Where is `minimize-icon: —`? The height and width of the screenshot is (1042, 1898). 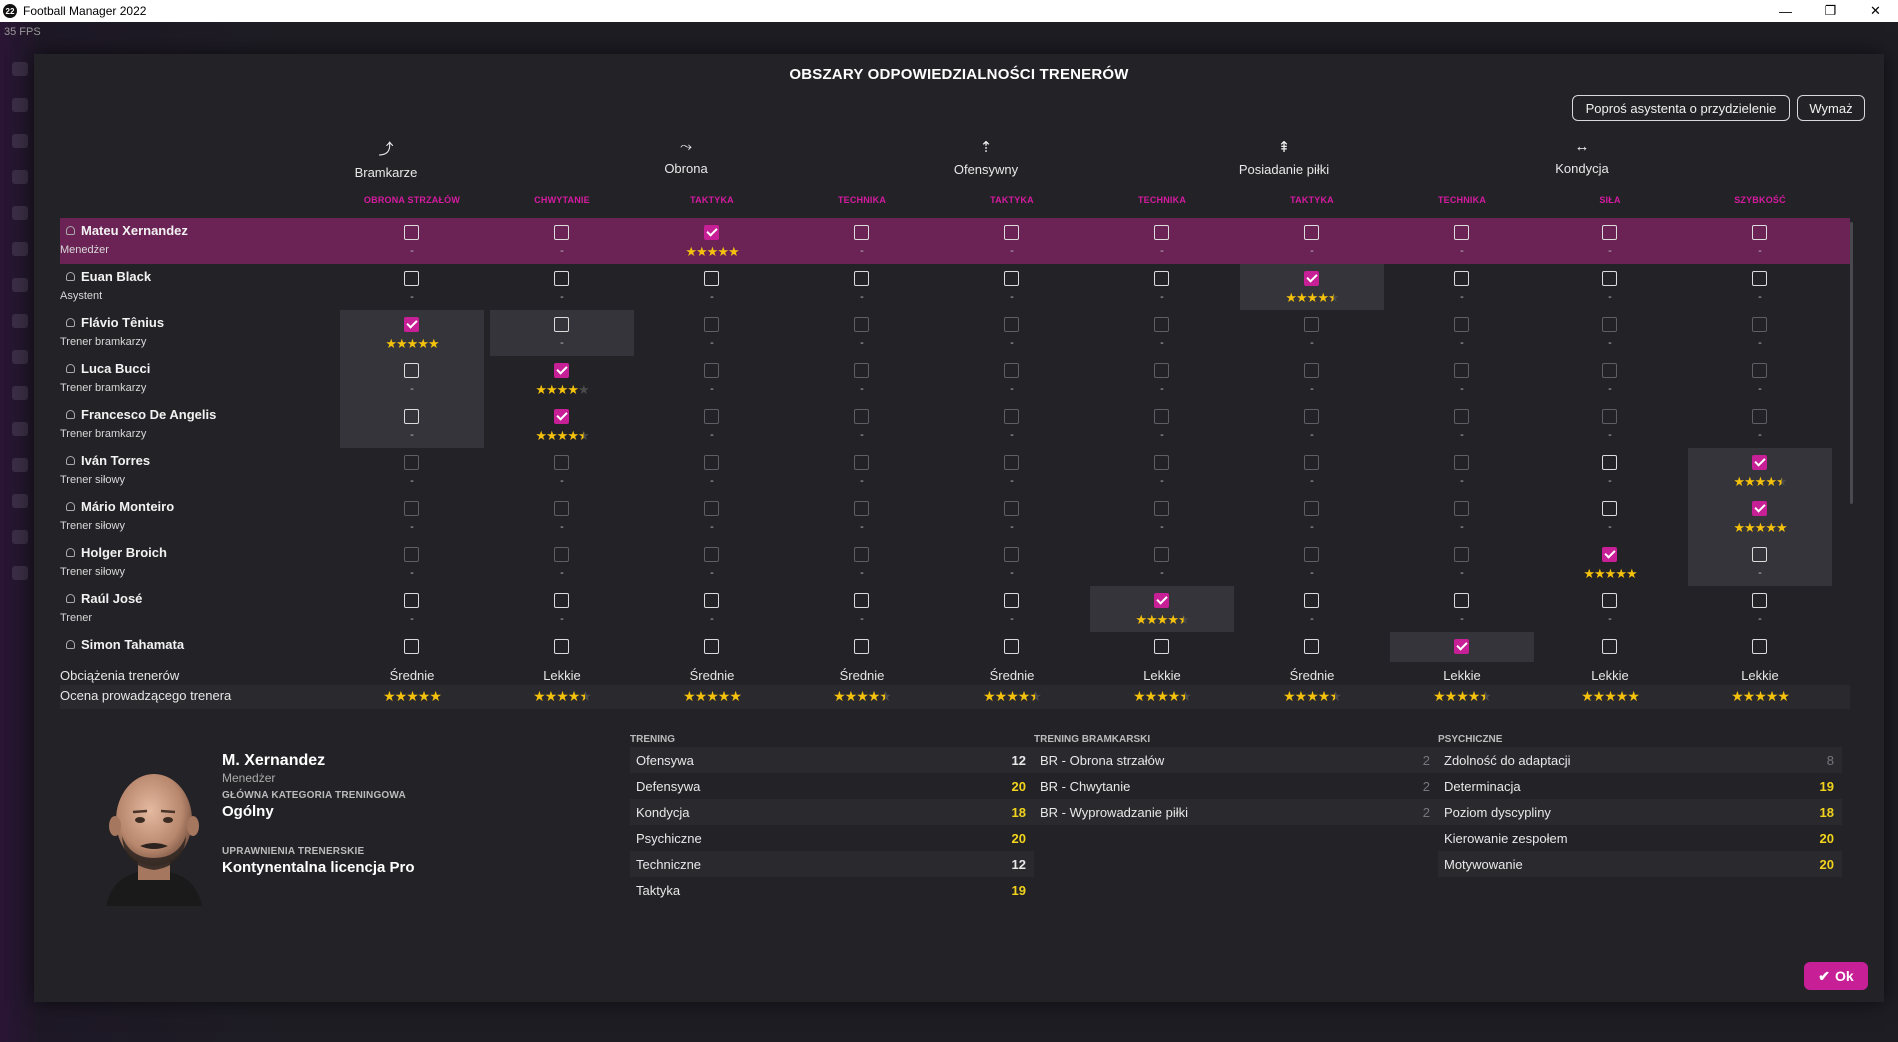 minimize-icon: — is located at coordinates (1785, 11).